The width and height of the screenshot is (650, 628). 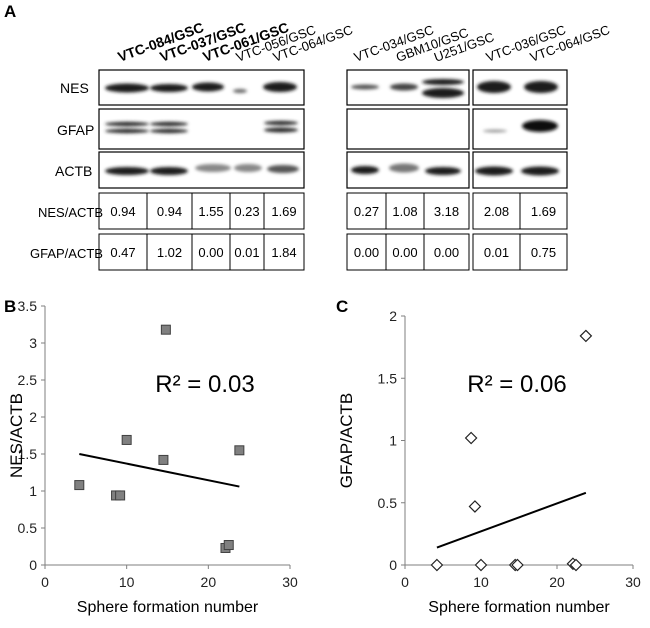 What do you see at coordinates (16, 435) in the screenshot?
I see `y-axis-label: NES/ACTB` at bounding box center [16, 435].